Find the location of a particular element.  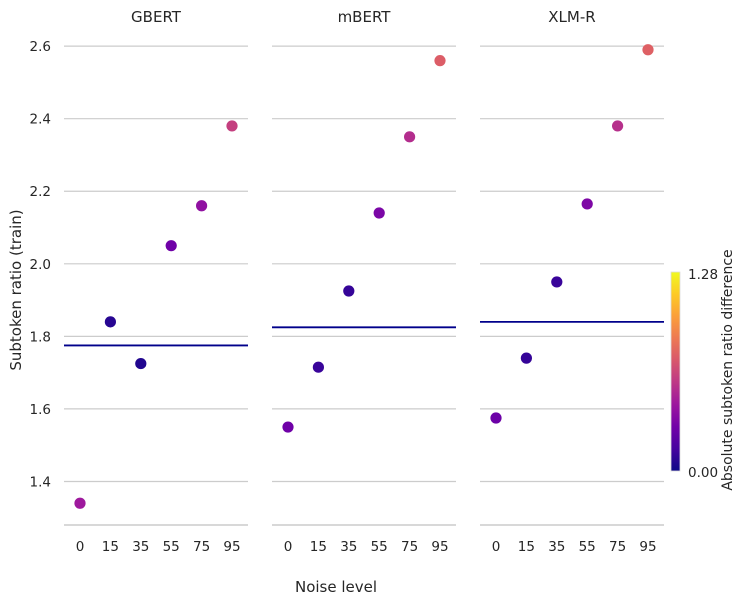

colorbar-min-label: 0.00 is located at coordinates (703, 473).